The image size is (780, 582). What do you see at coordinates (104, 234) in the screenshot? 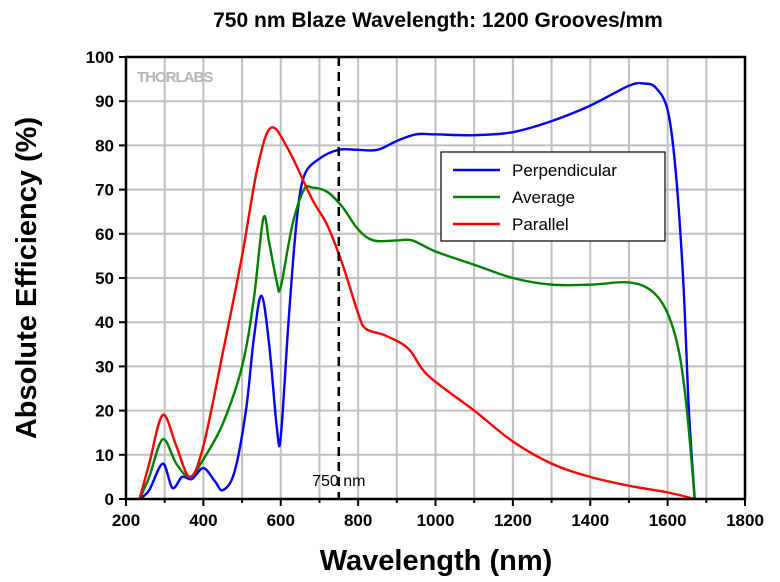
I see `y-tick-label: 60` at bounding box center [104, 234].